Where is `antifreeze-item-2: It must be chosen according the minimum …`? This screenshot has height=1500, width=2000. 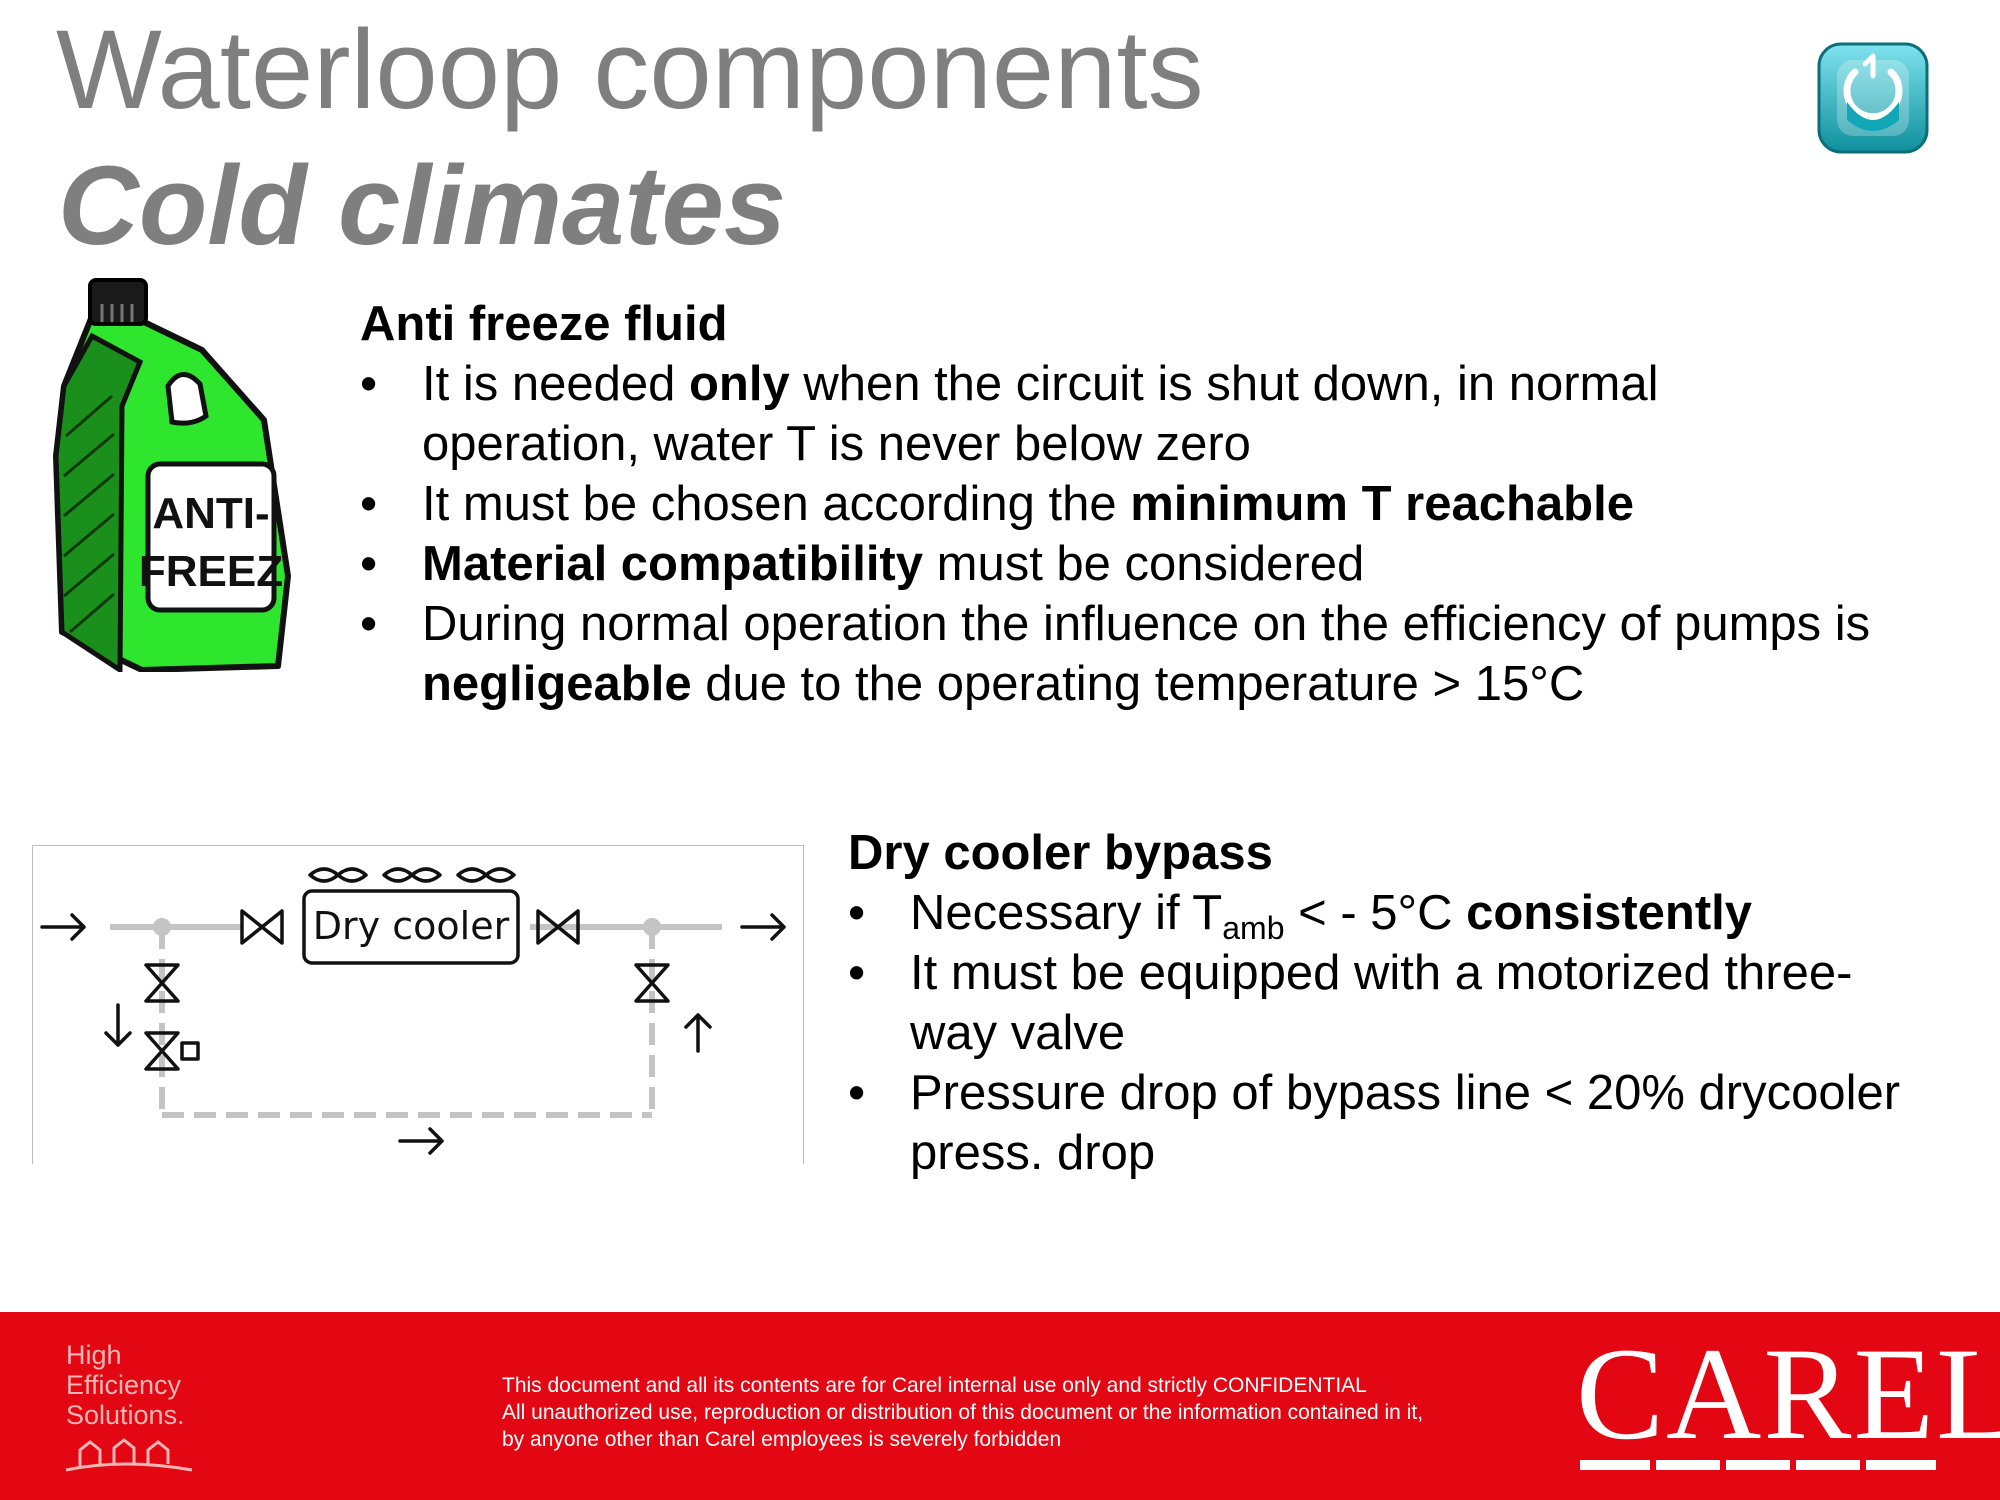 antifreeze-item-2: It must be chosen according the minimum … is located at coordinates (1160, 504).